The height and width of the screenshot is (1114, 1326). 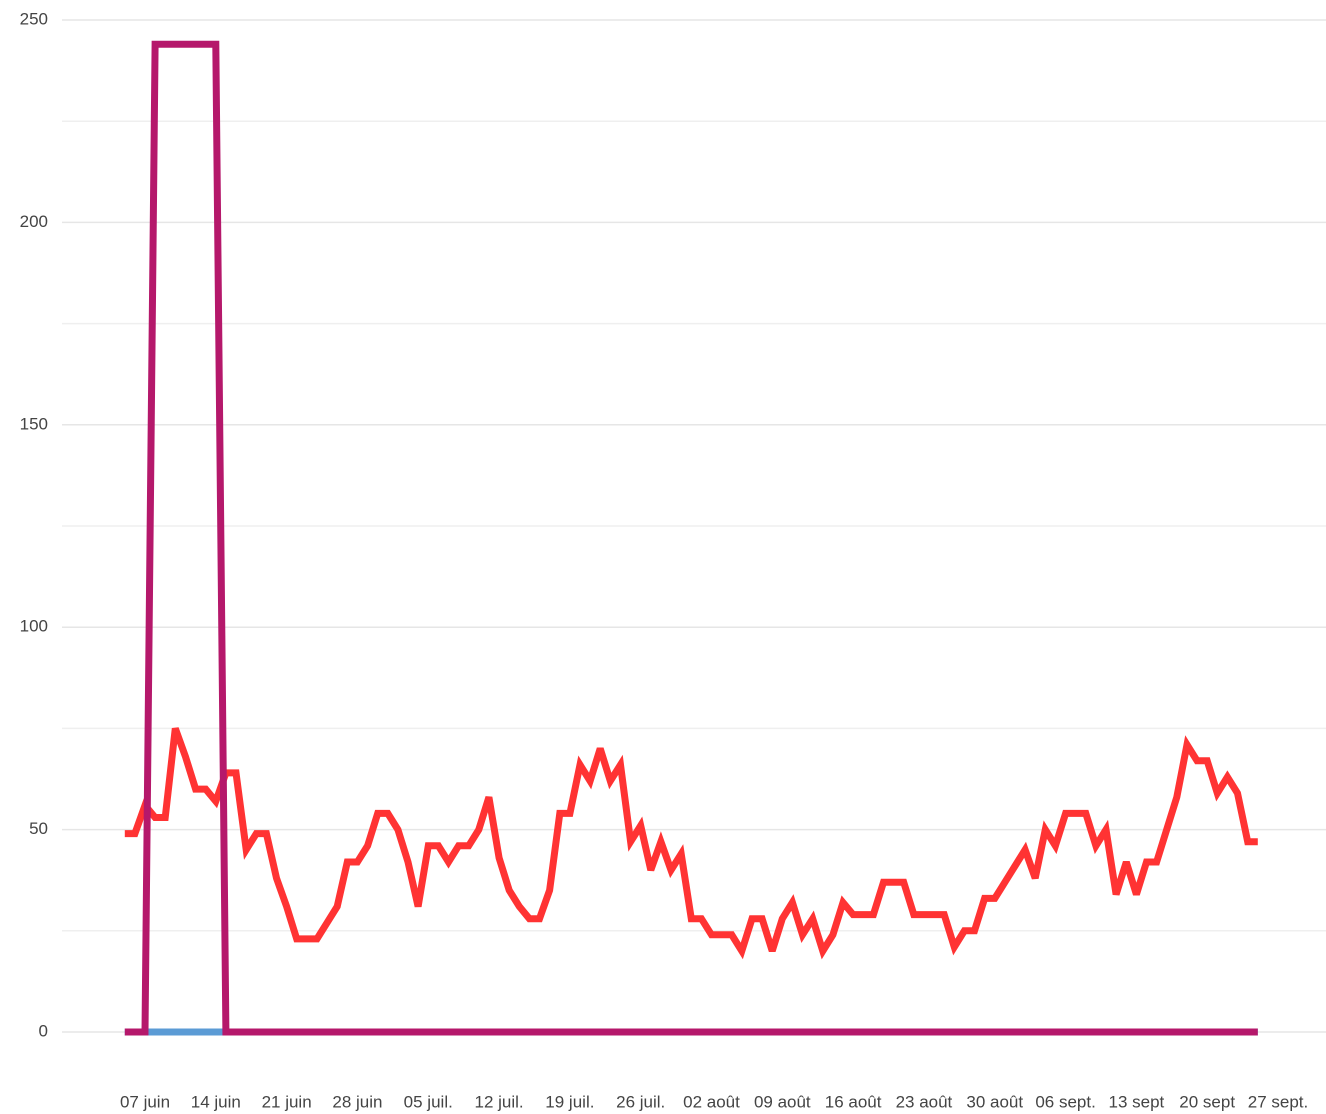 I want to click on y-tick-label: 100, so click(x=34, y=626).